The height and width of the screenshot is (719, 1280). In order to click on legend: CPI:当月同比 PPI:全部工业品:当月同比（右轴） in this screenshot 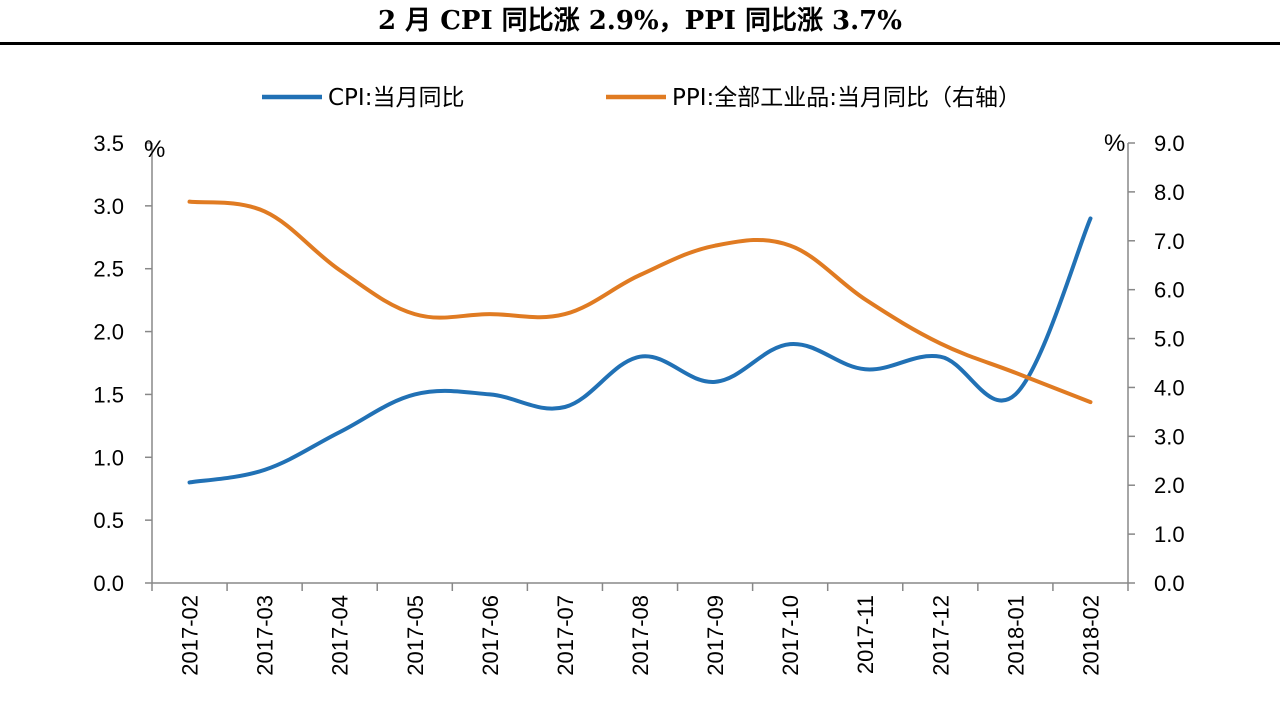, I will do `click(641, 98)`.